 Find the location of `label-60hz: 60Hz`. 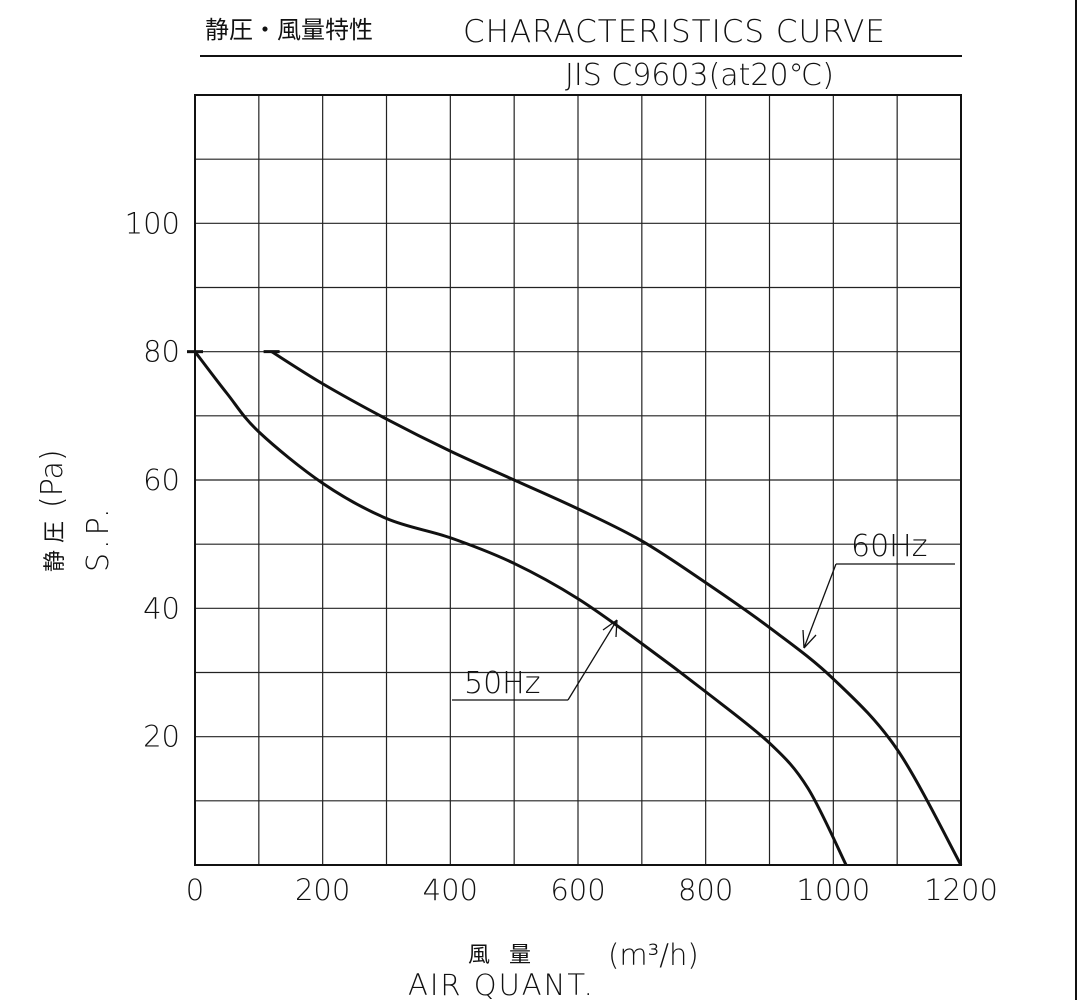

label-60hz: 60Hz is located at coordinates (889, 546).